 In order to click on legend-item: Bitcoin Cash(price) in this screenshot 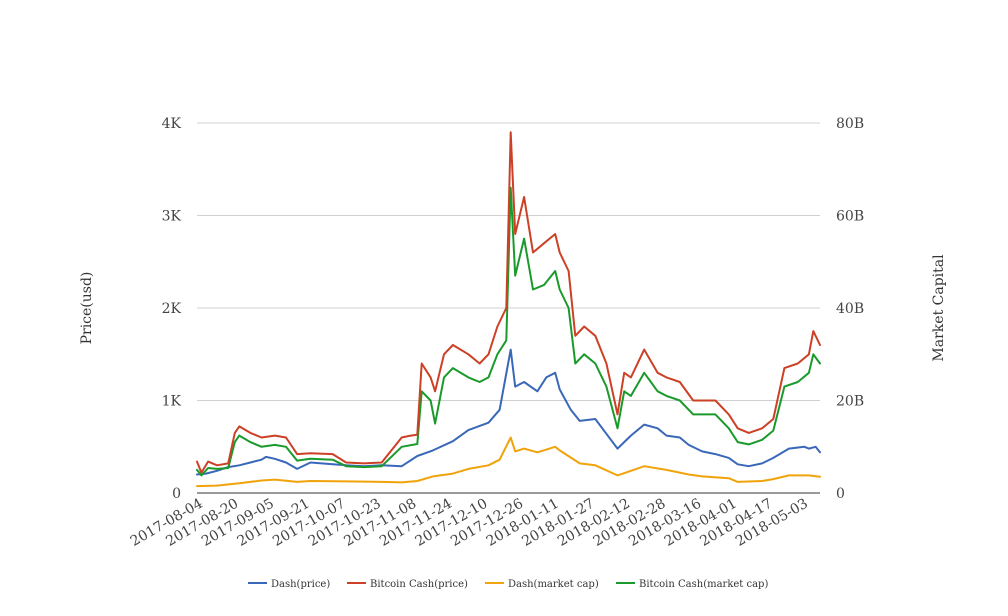, I will do `click(407, 584)`.